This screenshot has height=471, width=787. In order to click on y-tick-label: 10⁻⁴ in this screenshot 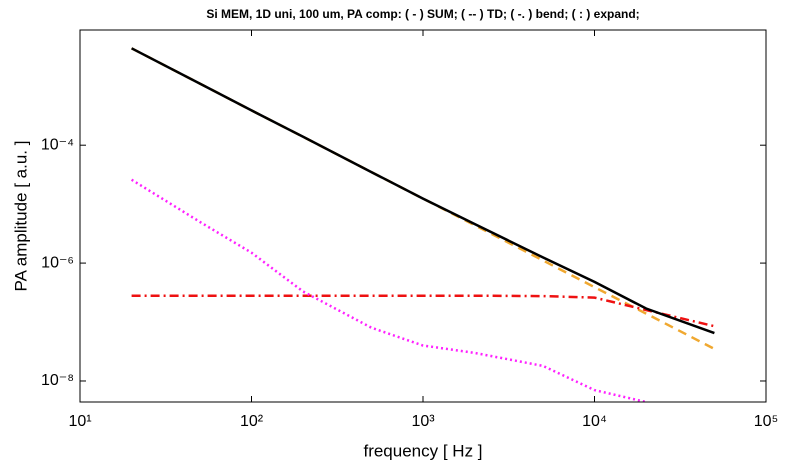, I will do `click(57, 144)`.